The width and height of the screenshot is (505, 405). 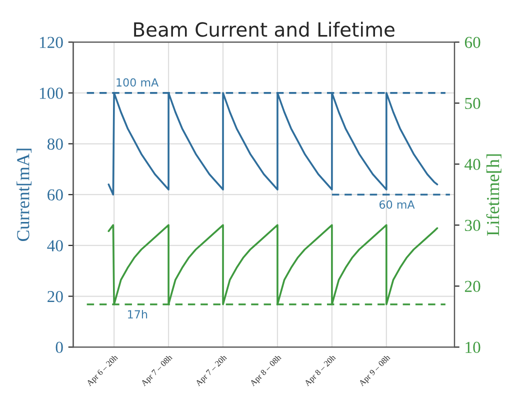 What do you see at coordinates (51, 93) in the screenshot?
I see `y-tick-label: 100` at bounding box center [51, 93].